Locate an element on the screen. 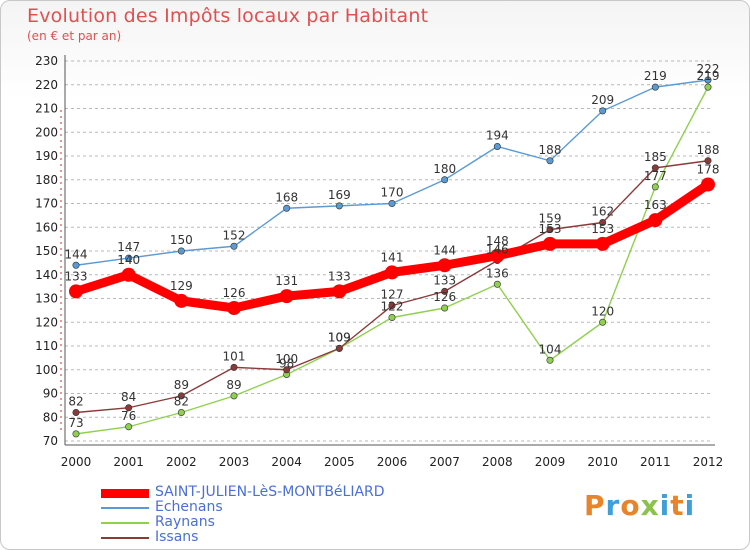  data-label: 159 is located at coordinates (550, 219).